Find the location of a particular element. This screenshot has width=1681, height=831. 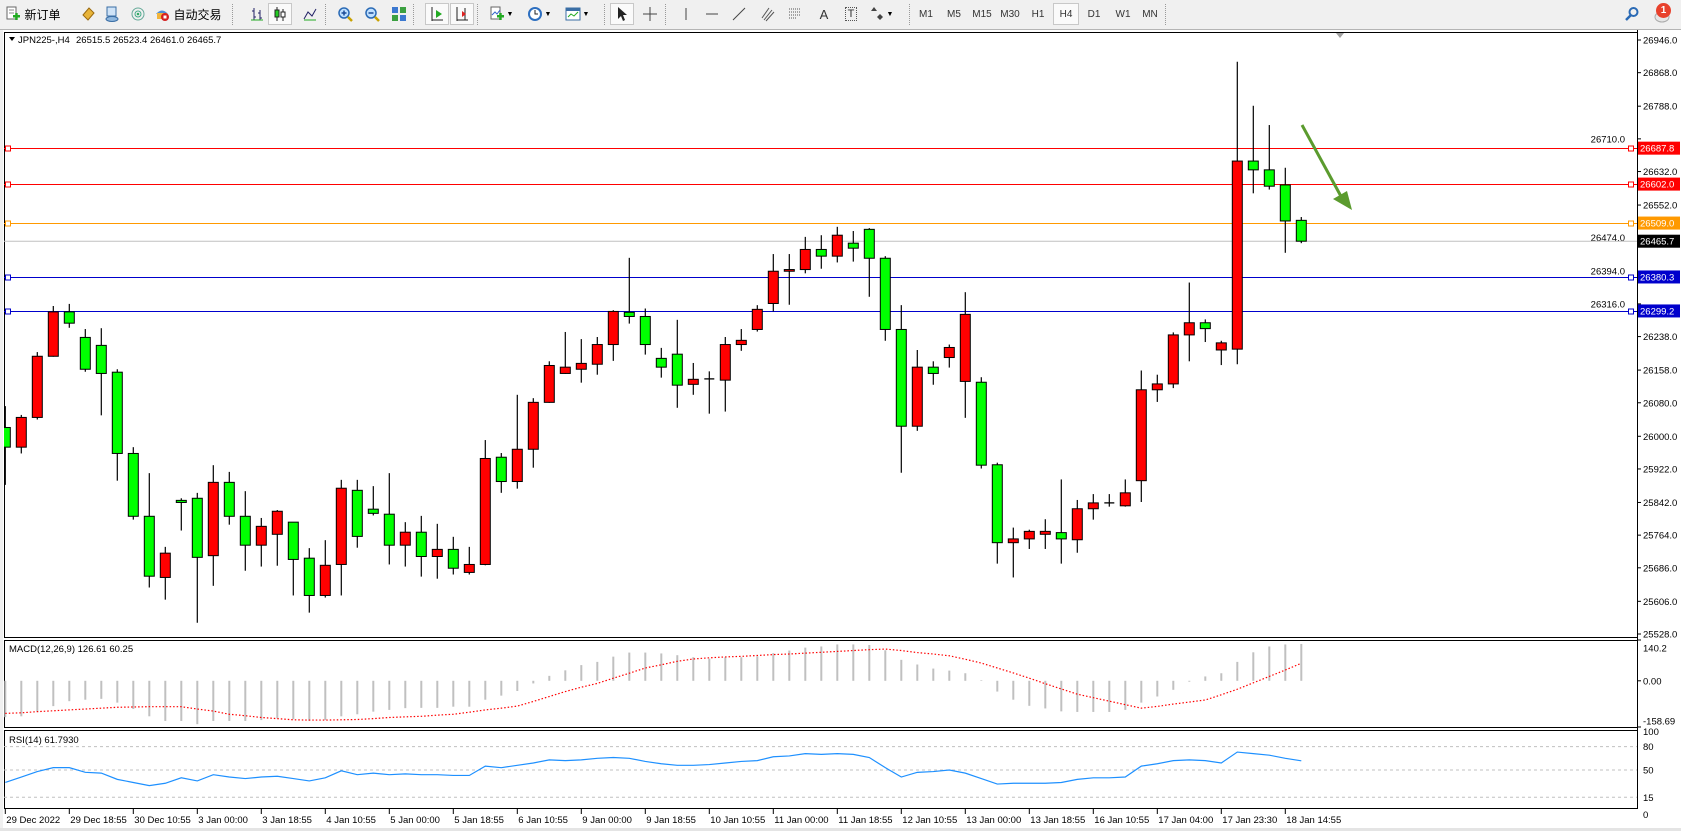

navigator-button is located at coordinates (112, 14).